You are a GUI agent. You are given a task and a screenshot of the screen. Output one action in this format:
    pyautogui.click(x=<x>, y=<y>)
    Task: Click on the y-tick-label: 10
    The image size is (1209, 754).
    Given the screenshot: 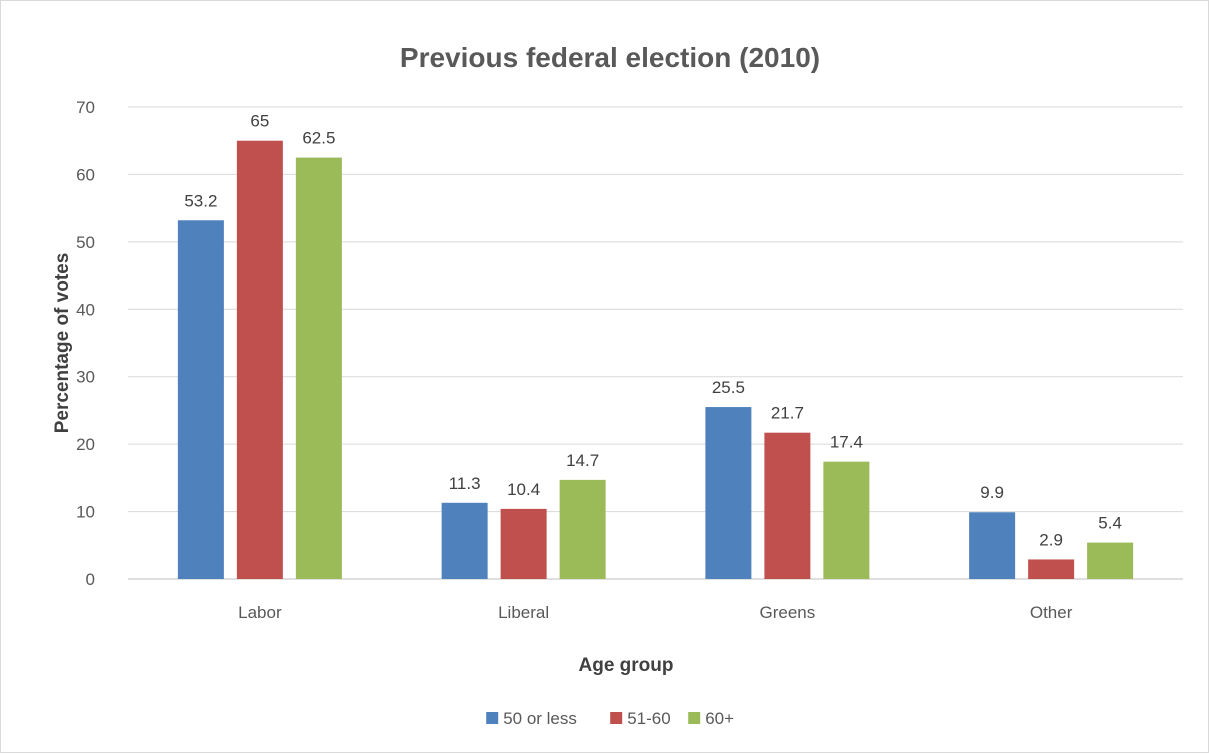 What is the action you would take?
    pyautogui.click(x=85, y=512)
    